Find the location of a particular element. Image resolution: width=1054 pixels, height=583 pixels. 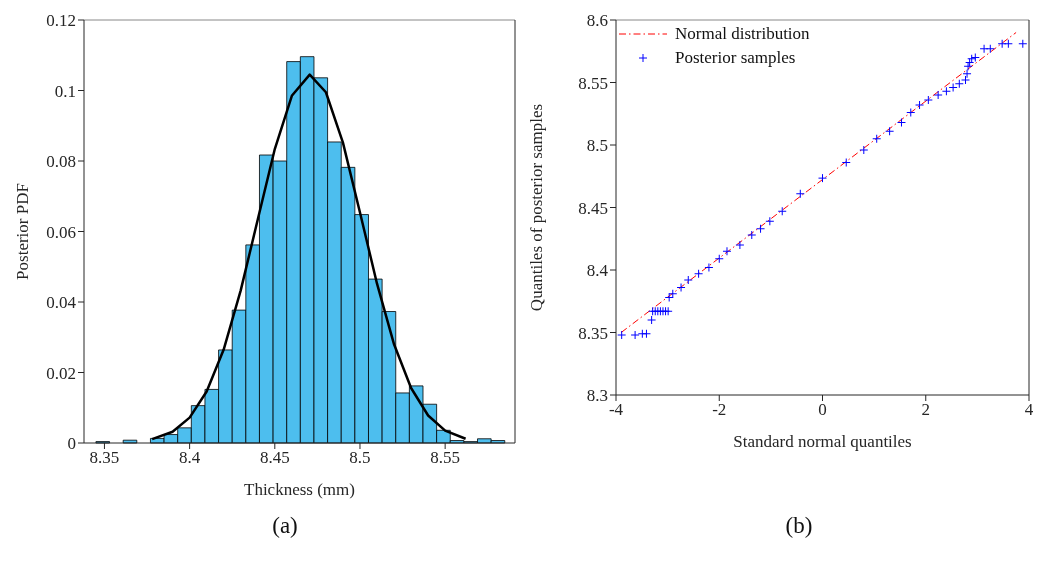

y-tick-label: 0.06 is located at coordinates (61, 232).